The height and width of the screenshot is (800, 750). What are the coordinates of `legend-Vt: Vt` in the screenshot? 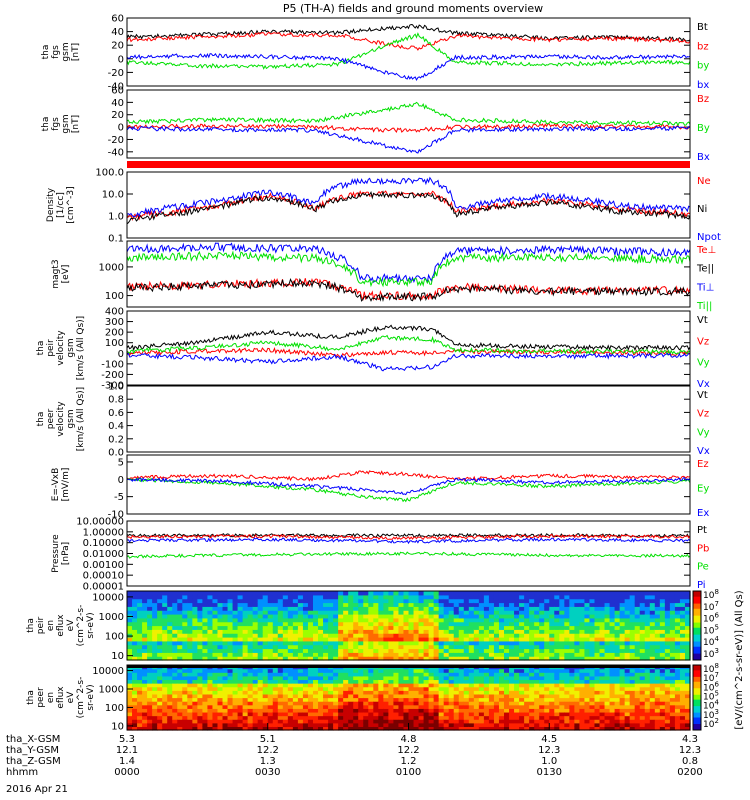 It's located at (702, 320).